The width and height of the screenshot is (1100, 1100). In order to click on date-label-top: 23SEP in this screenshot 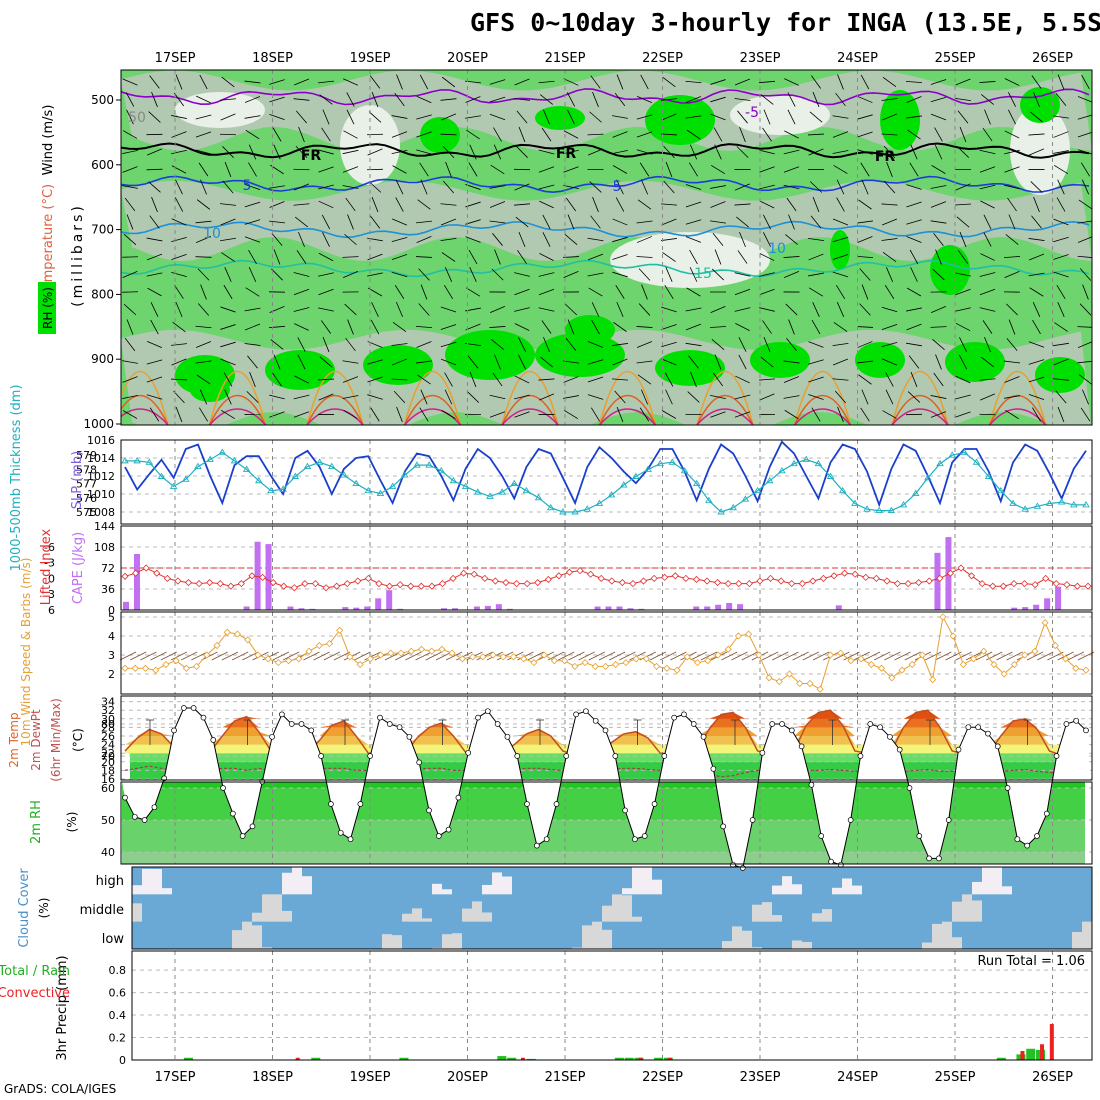, I will do `click(760, 58)`.